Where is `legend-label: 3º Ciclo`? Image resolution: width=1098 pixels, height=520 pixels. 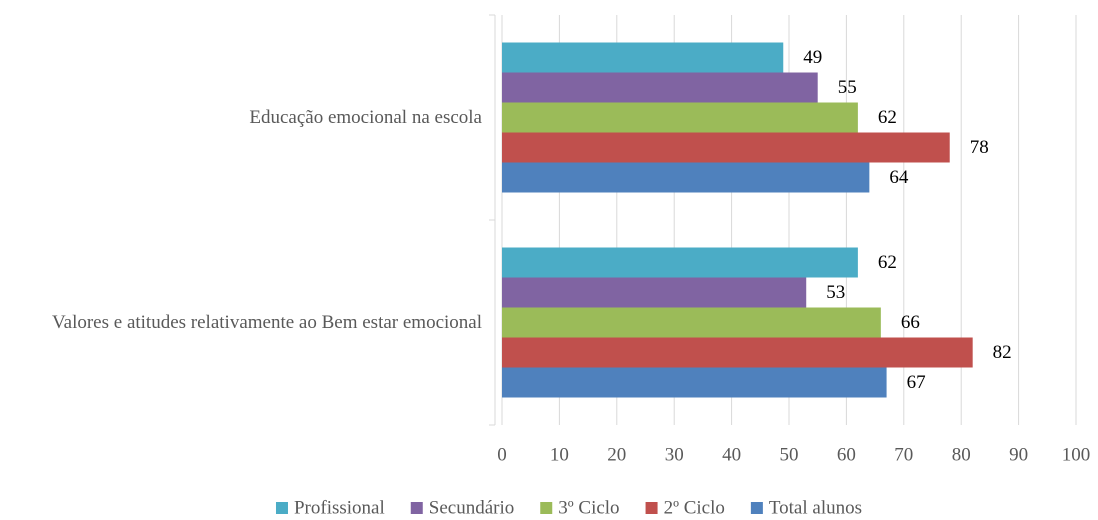 legend-label: 3º Ciclo is located at coordinates (588, 507).